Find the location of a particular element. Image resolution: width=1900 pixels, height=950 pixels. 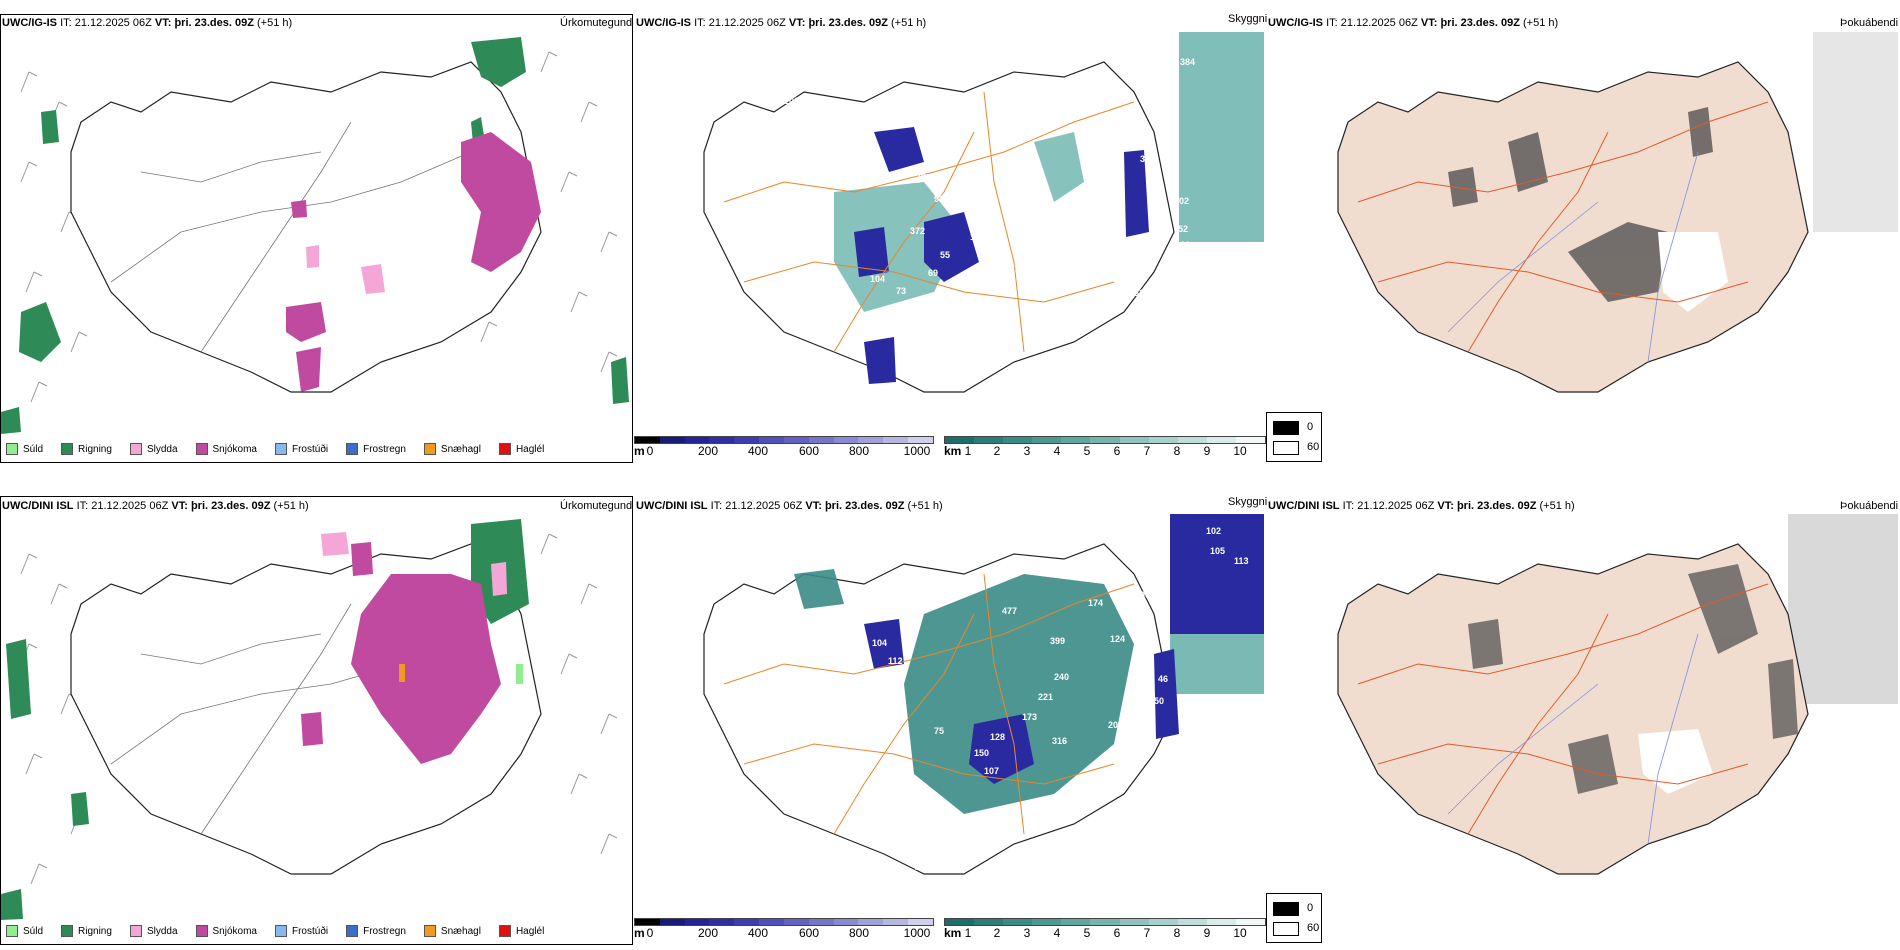

svg-text: 50 is located at coordinates (1159, 701).